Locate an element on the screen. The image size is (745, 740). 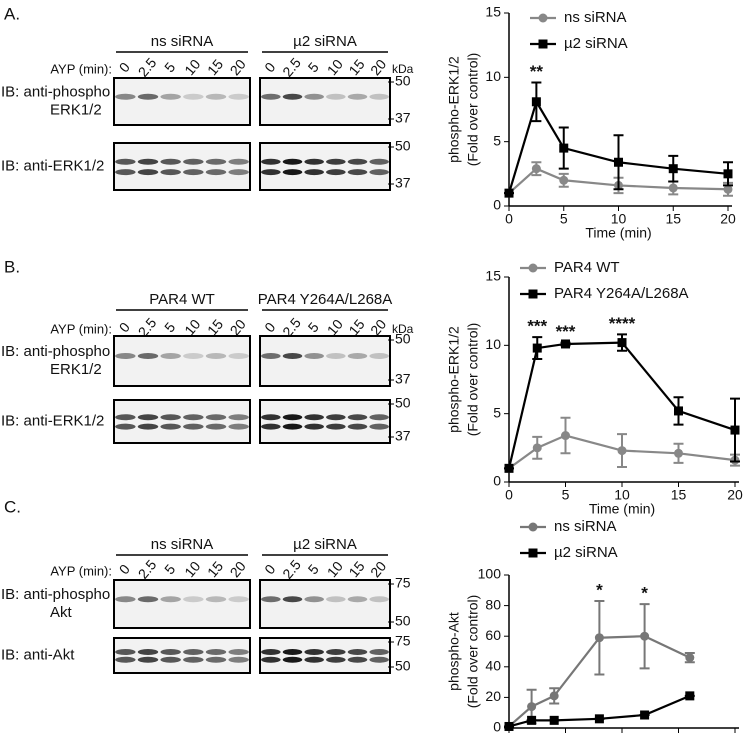
kda-marker: 50 is located at coordinates (403, 339).